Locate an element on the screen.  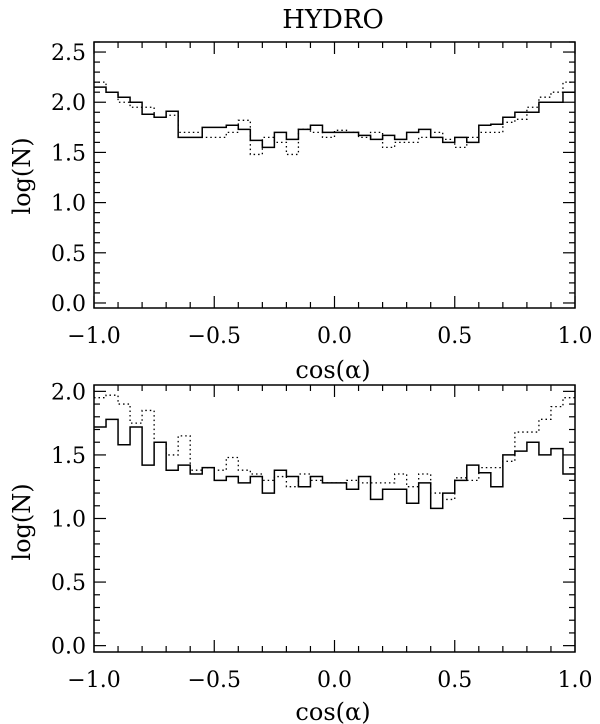
chart-title: HYDRO is located at coordinates (333, 20).